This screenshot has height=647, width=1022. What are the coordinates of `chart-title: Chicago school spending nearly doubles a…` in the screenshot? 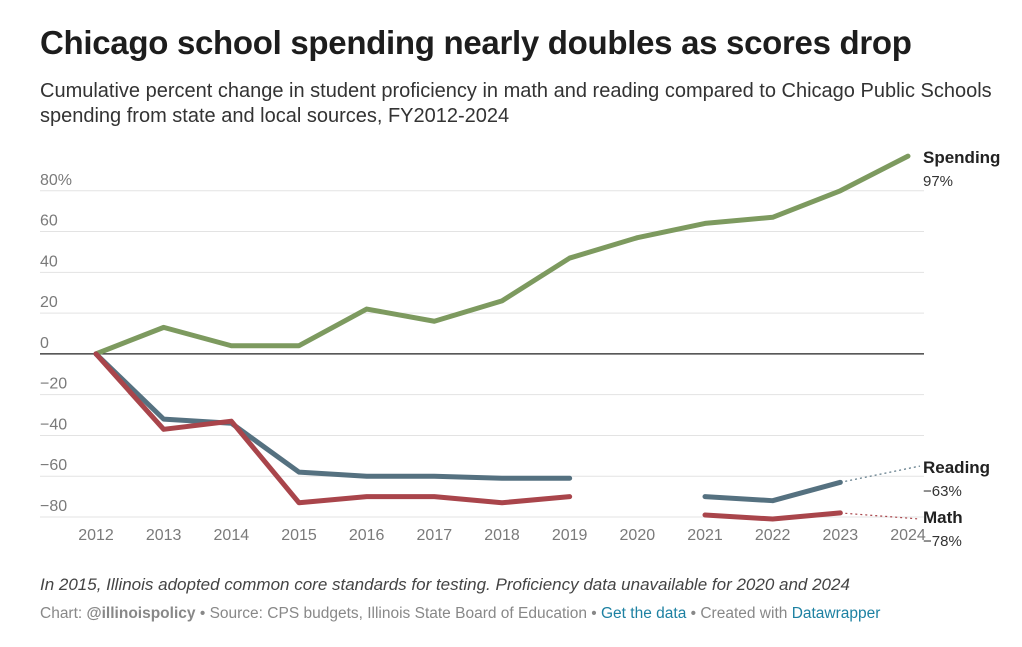 It's located at (476, 42).